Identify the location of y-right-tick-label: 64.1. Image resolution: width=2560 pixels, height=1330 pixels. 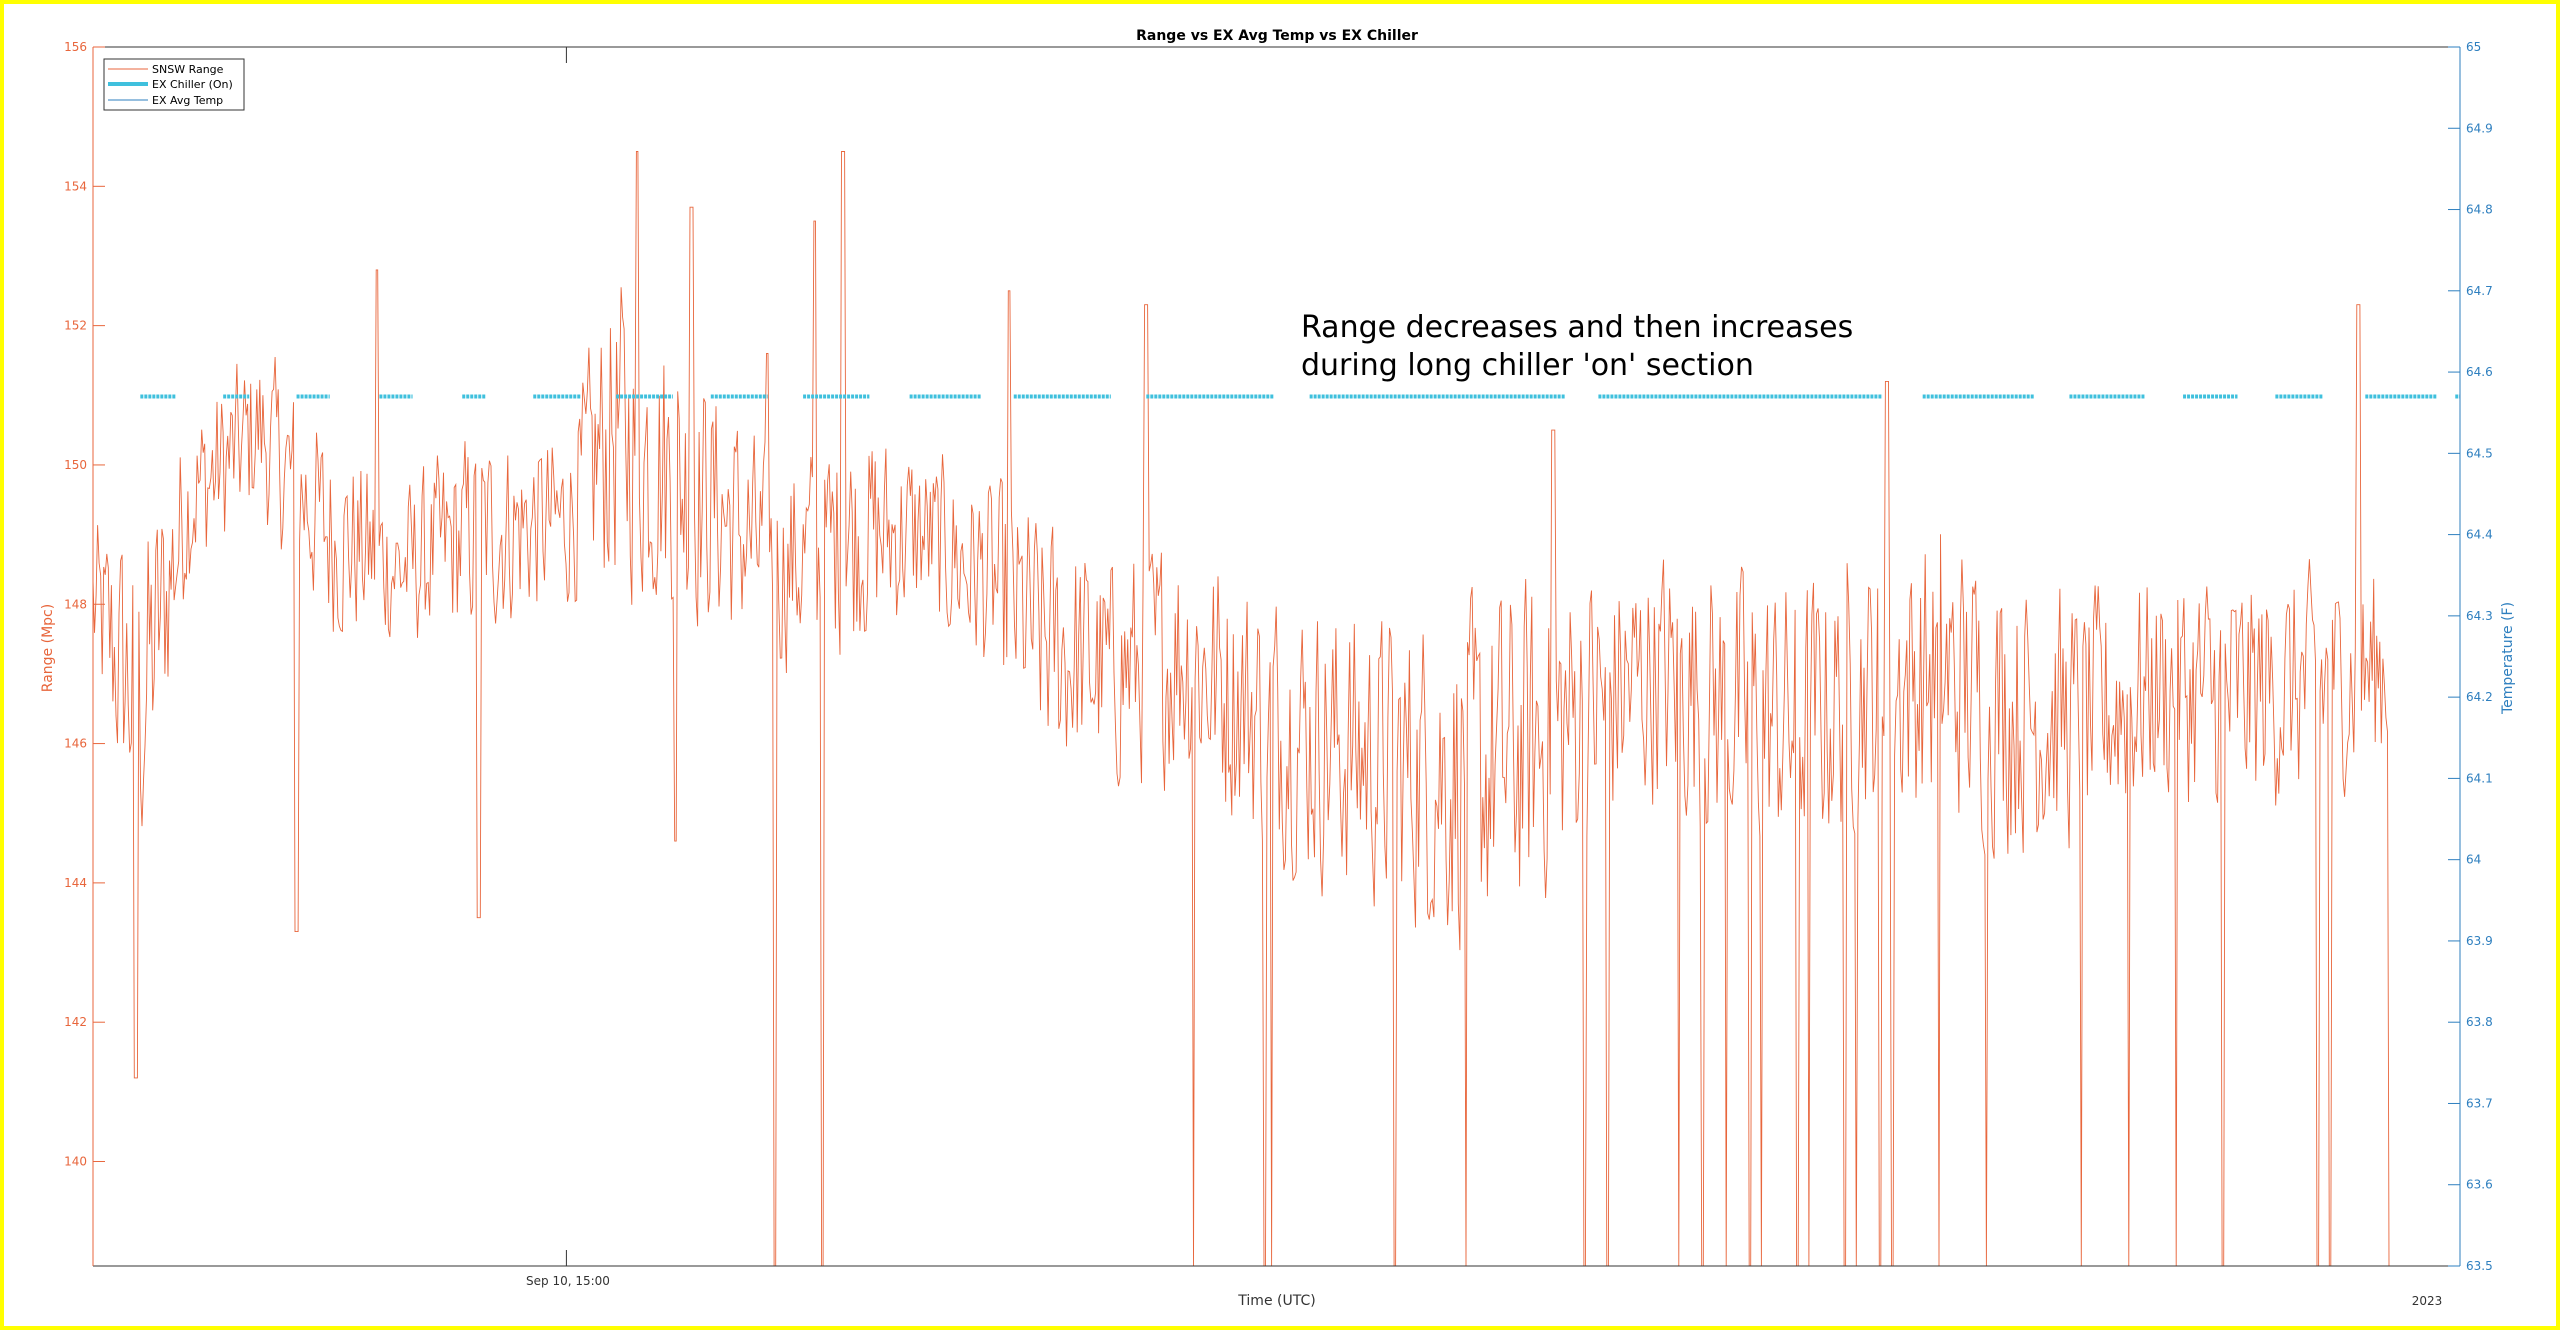
(2479, 778).